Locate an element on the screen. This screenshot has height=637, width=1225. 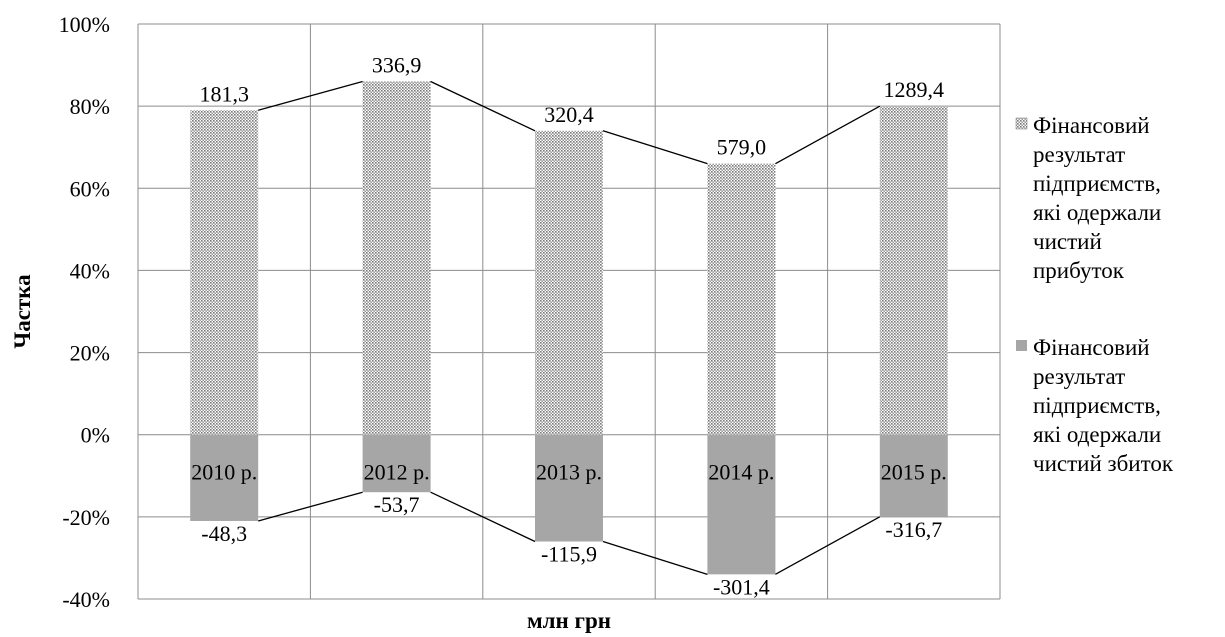
x-category-label: 2015 р. is located at coordinates (914, 472).